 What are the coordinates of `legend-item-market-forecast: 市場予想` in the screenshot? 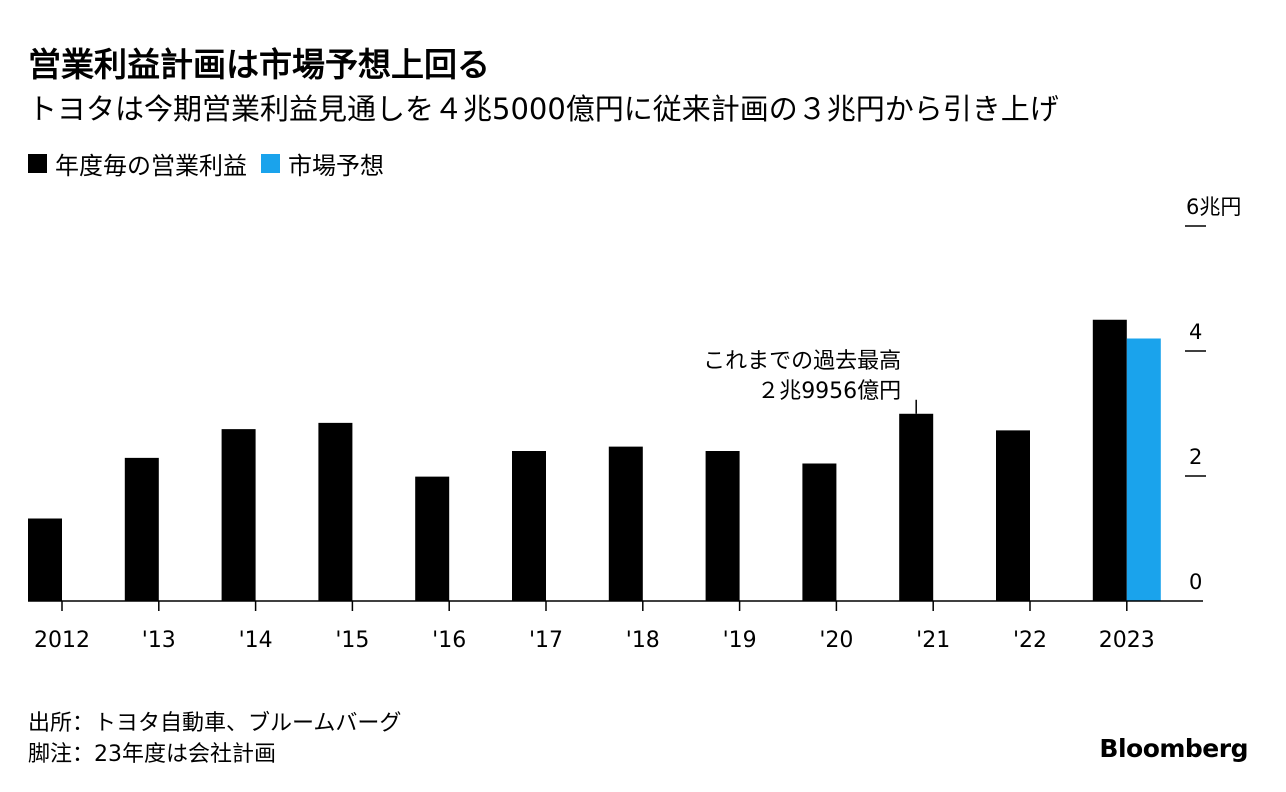 It's located at (322, 163).